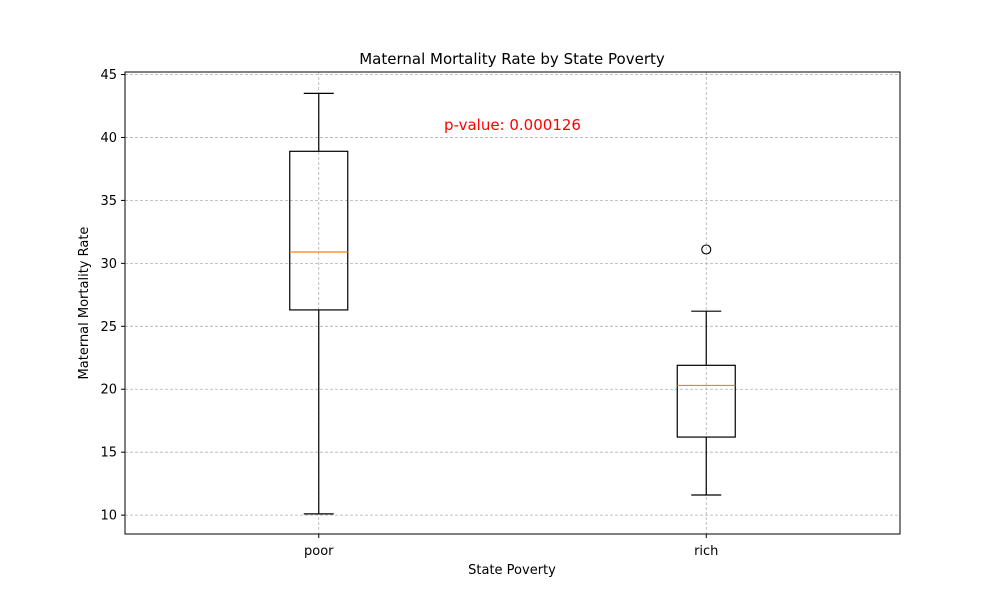 The width and height of the screenshot is (1000, 600). I want to click on y-tick-label: 15, so click(108, 453).